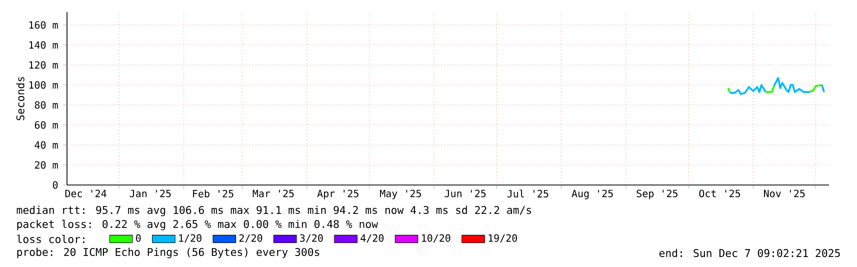 This screenshot has width=857, height=267. What do you see at coordinates (274, 211) in the screenshot?
I see `text: median rtt: 95.7 ms avg 106.6 ms max 91.1 ms min 94.2 ms now 4.3 ms sd 22.2 am/s` at bounding box center [274, 211].